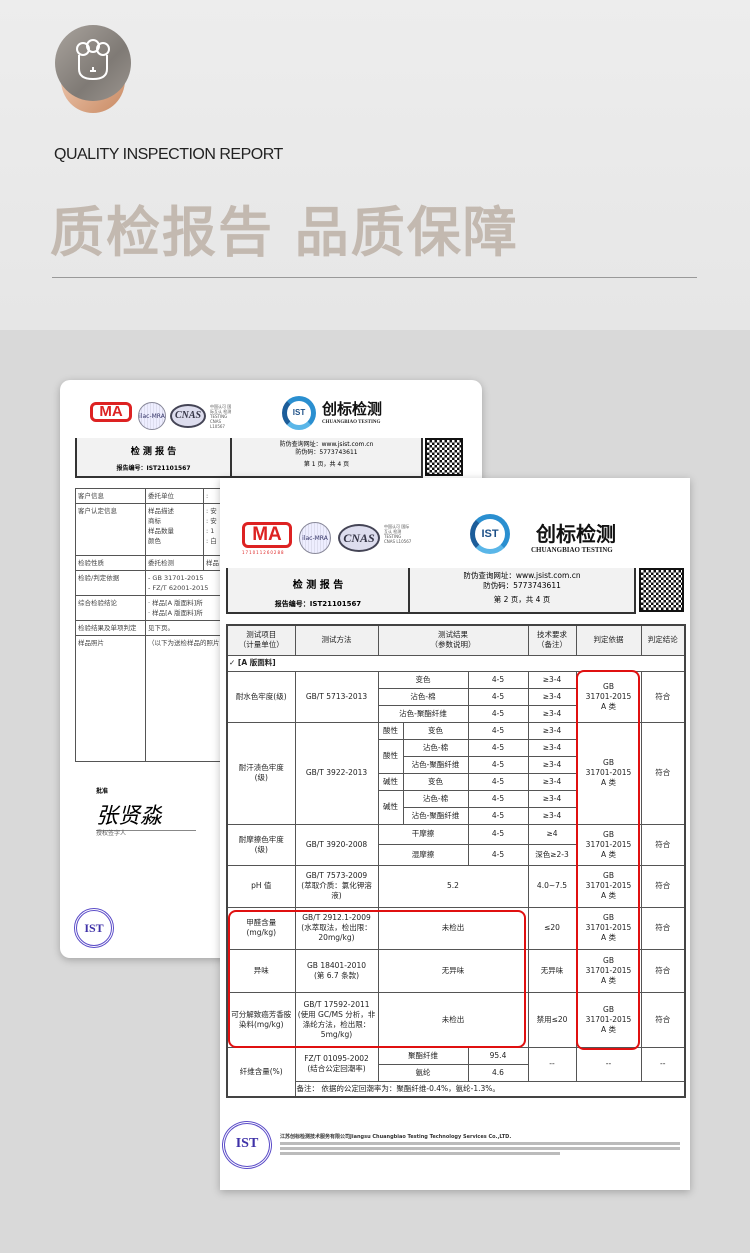  Describe the element at coordinates (326, 452) in the screenshot. I see `verify-code: 防伪码：5773743611` at that location.